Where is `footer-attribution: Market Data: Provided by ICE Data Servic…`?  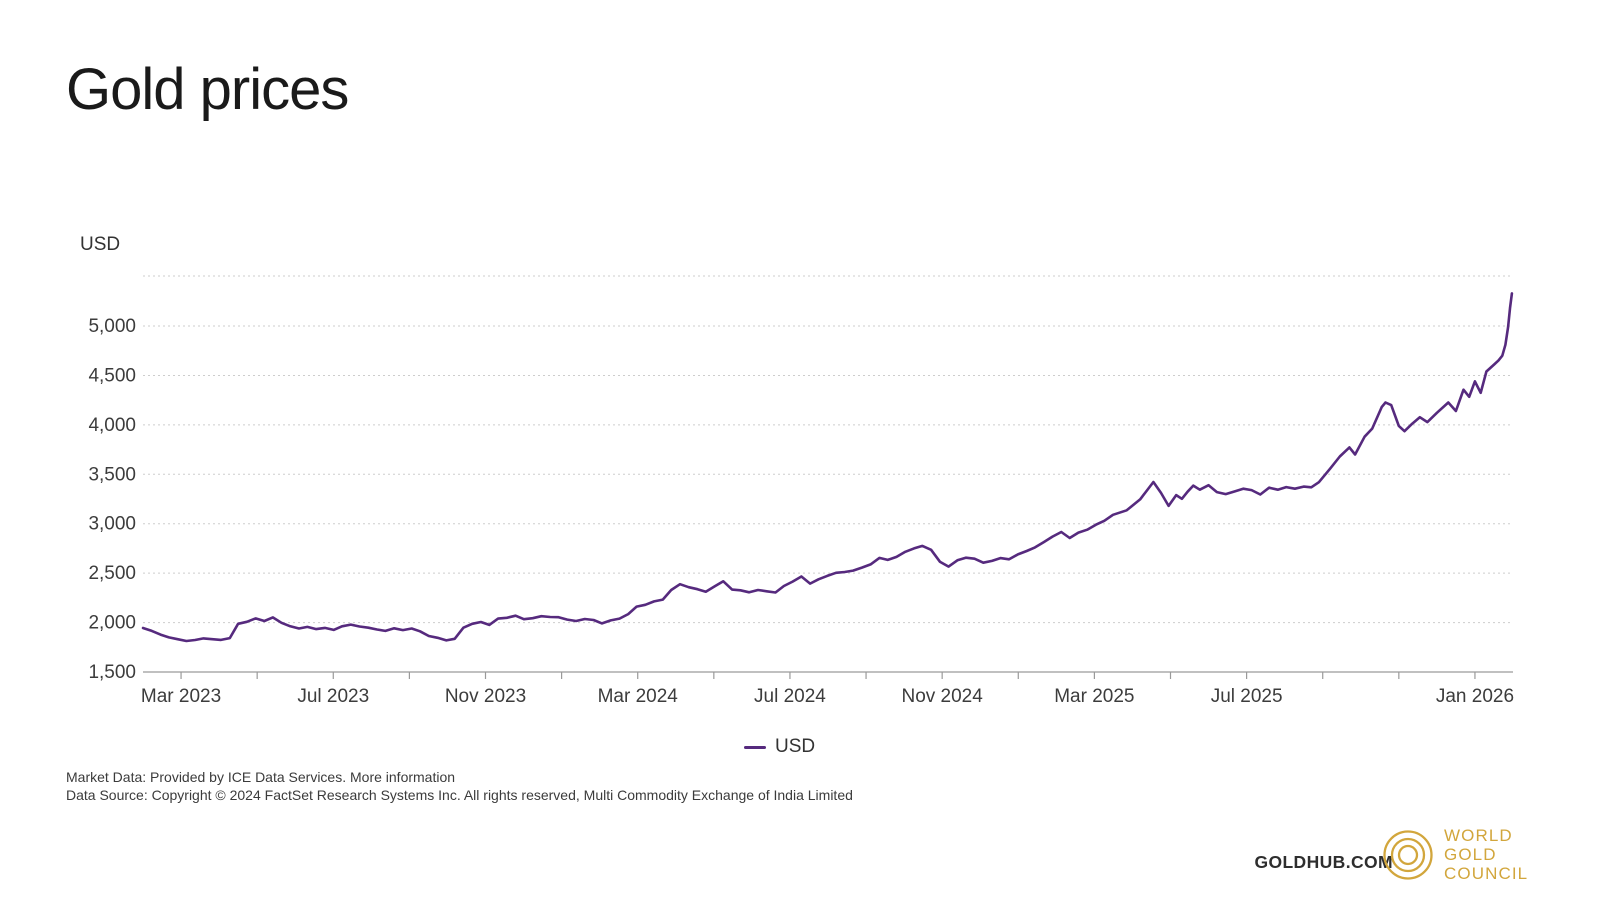 footer-attribution: Market Data: Provided by ICE Data Servic… is located at coordinates (459, 786).